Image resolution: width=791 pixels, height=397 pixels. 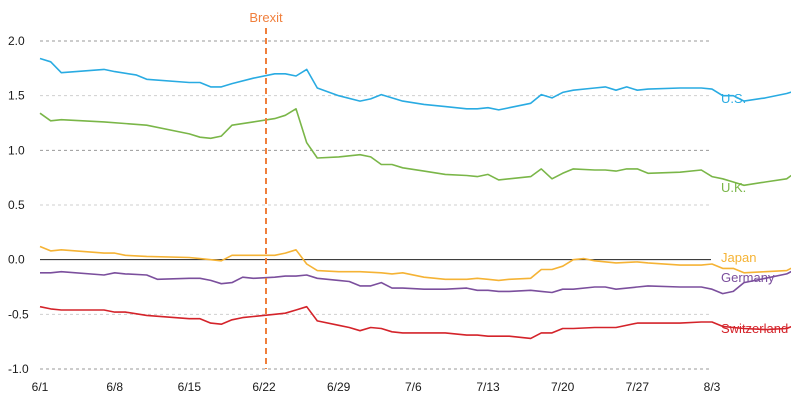 What do you see at coordinates (190, 387) in the screenshot?
I see `x-tick-label: 6/15` at bounding box center [190, 387].